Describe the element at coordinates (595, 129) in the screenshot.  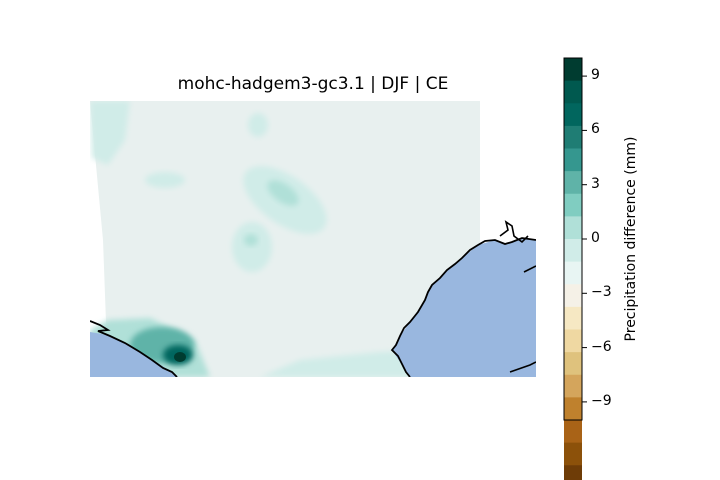
I see `colorbar-tick-label: 6` at that location.